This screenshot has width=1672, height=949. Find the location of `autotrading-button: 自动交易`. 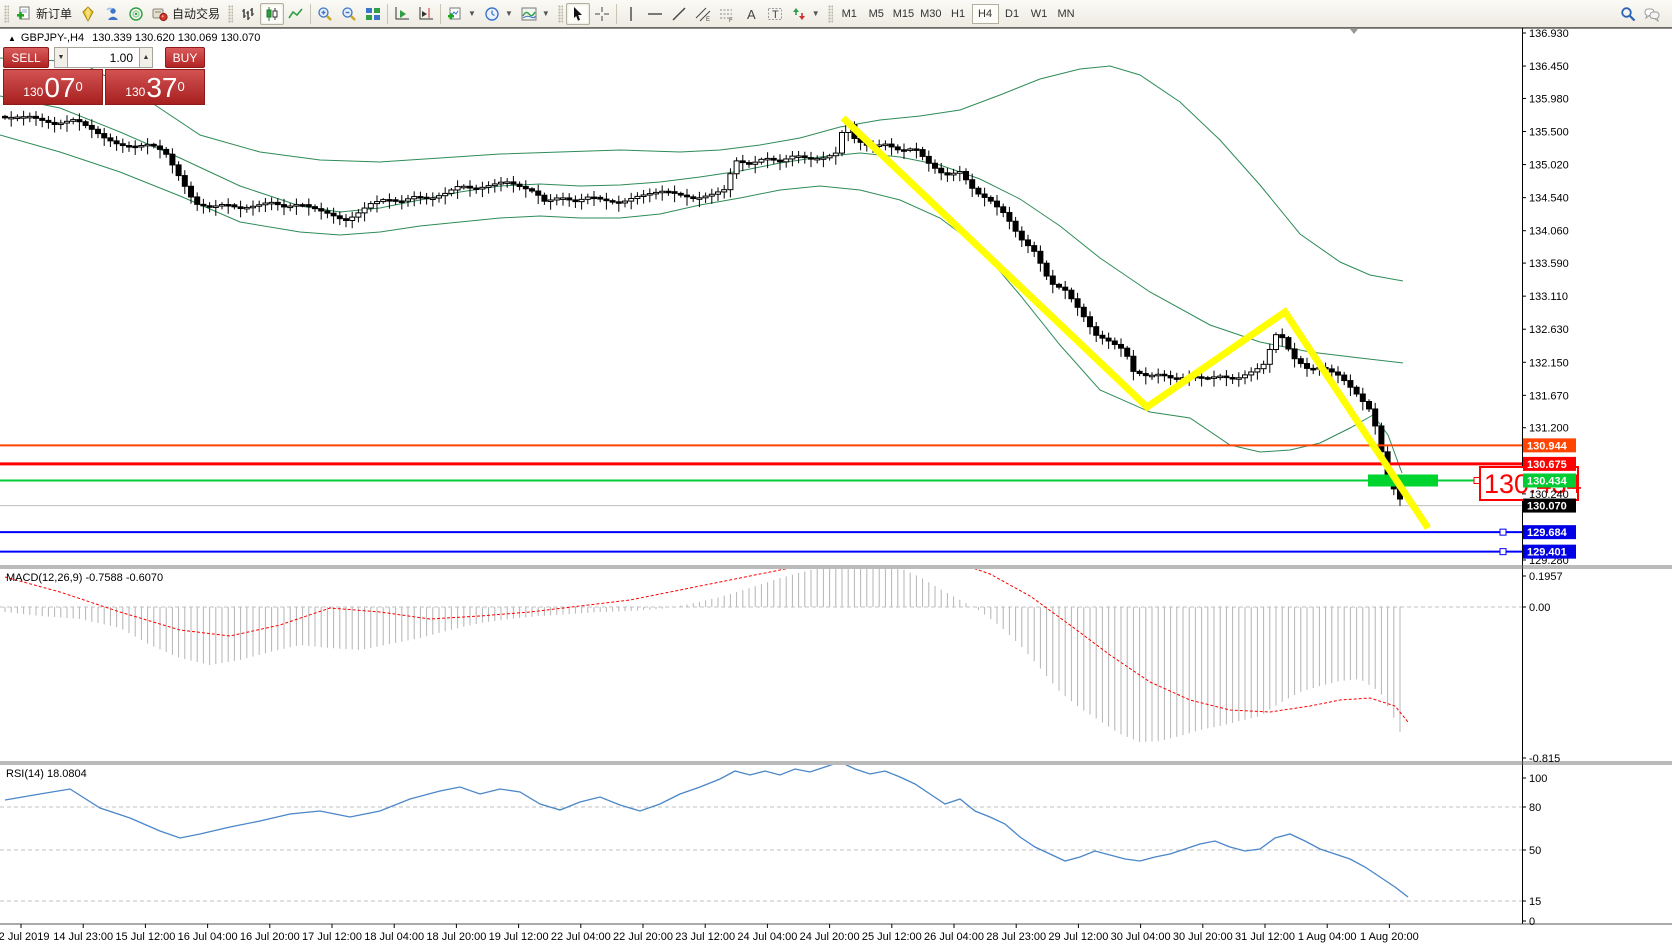

autotrading-button: 自动交易 is located at coordinates (186, 14).